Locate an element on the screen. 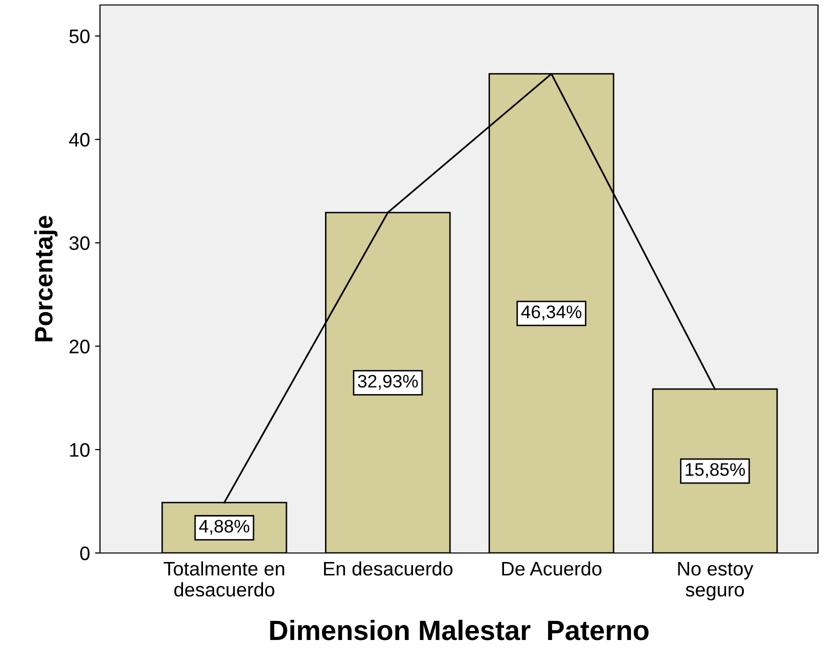  data-label: 4,88% is located at coordinates (224, 527).